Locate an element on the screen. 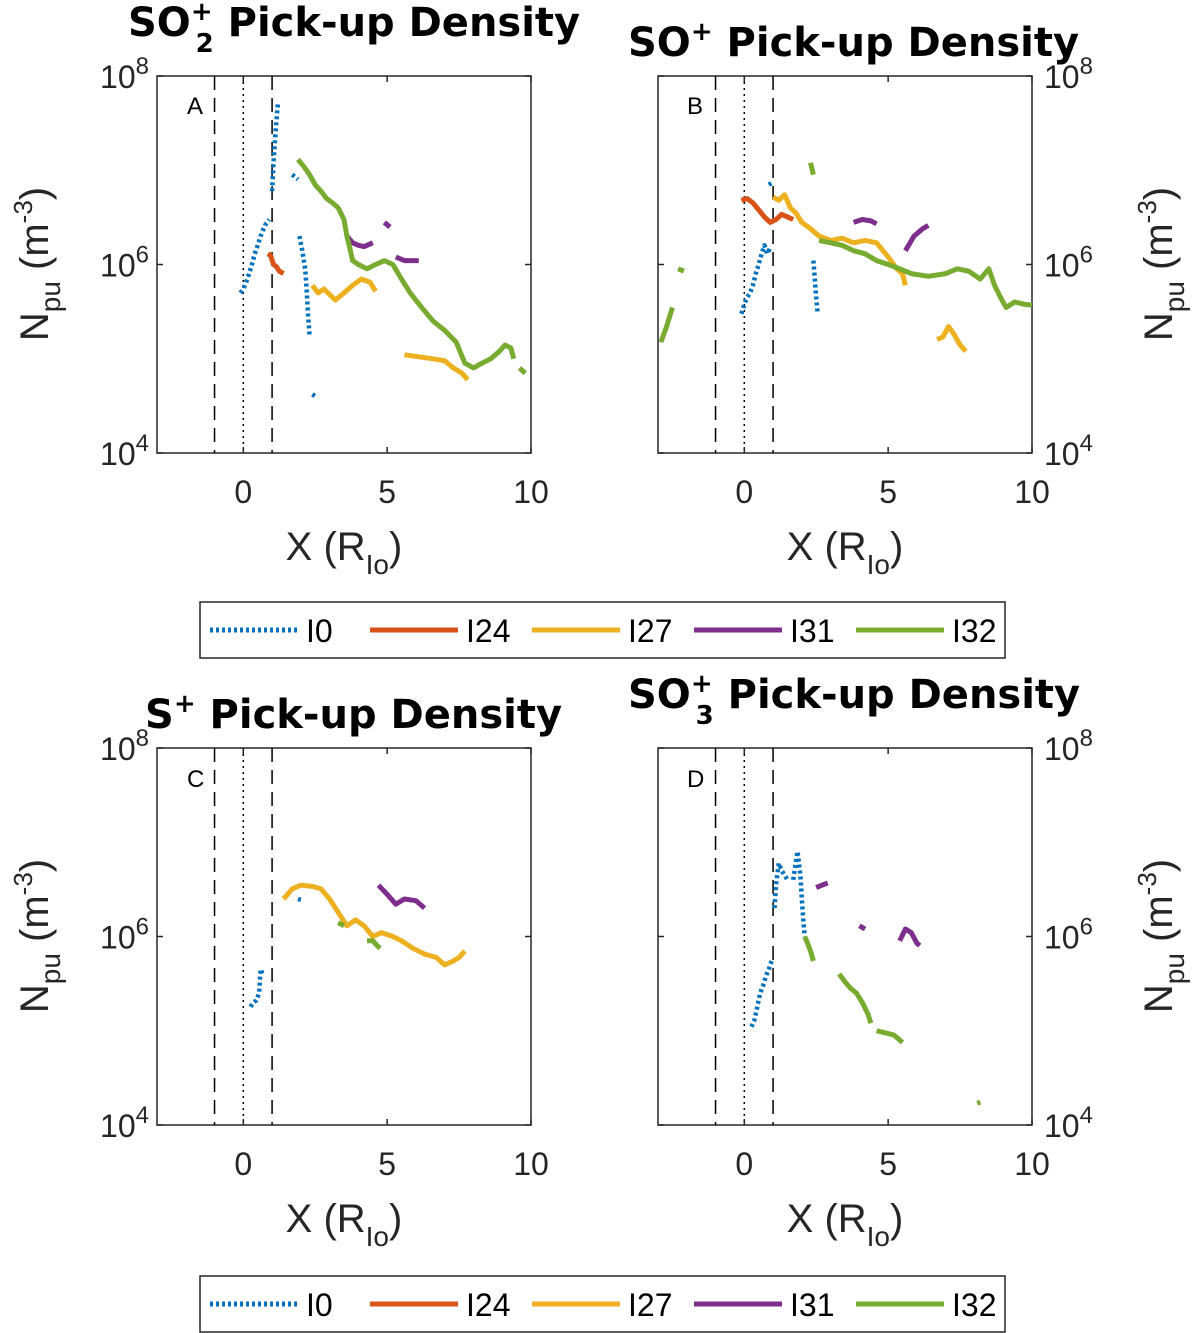 The height and width of the screenshot is (1333, 1200). panel-b-series is located at coordinates (845, 257).